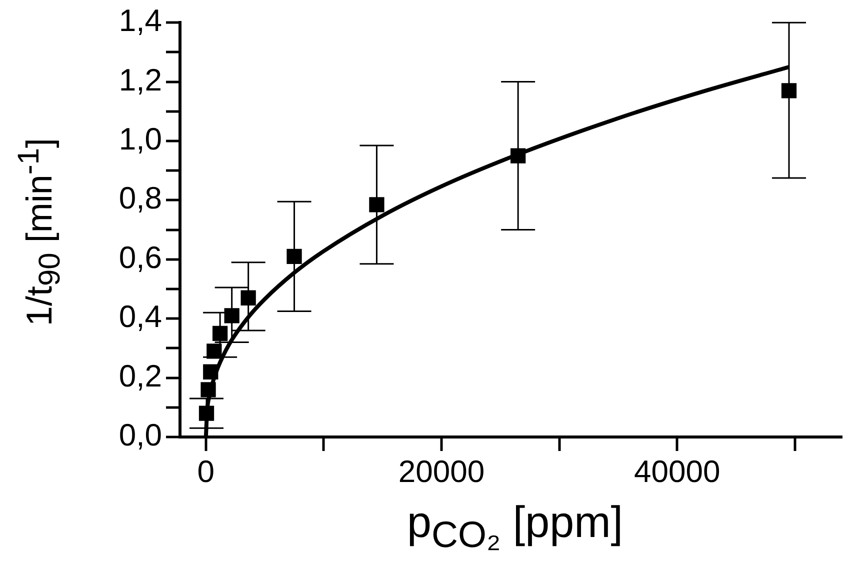 This screenshot has width=853, height=569. Describe the element at coordinates (140, 80) in the screenshot. I see `y-tick-label: 1,2` at that location.